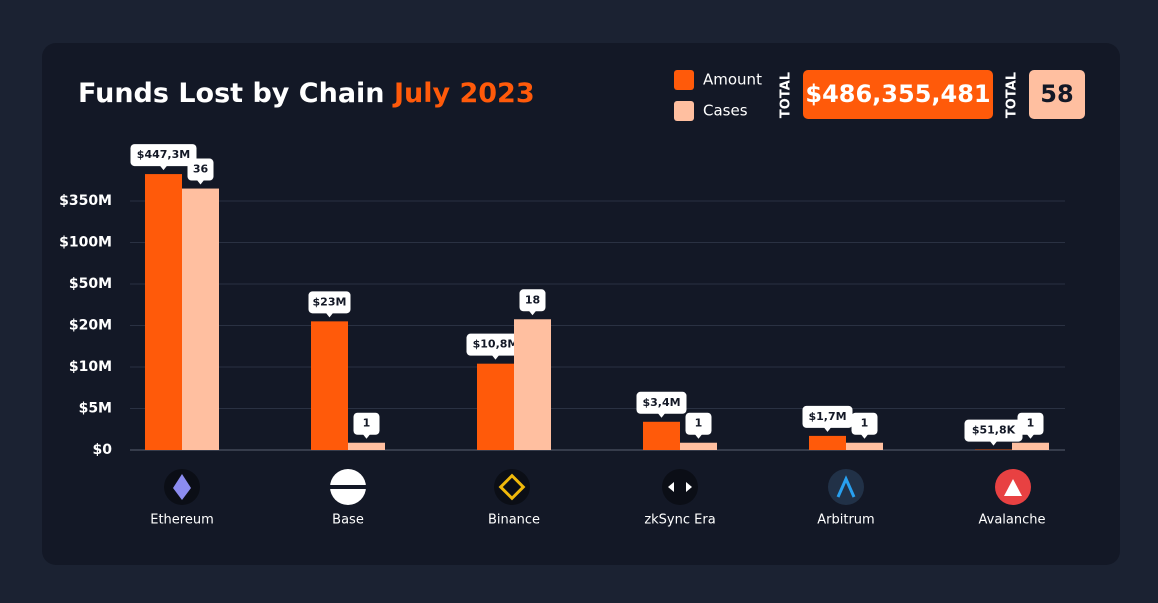 The height and width of the screenshot is (603, 1158). What do you see at coordinates (95, 409) in the screenshot?
I see `y-tick-label: $5M` at bounding box center [95, 409].